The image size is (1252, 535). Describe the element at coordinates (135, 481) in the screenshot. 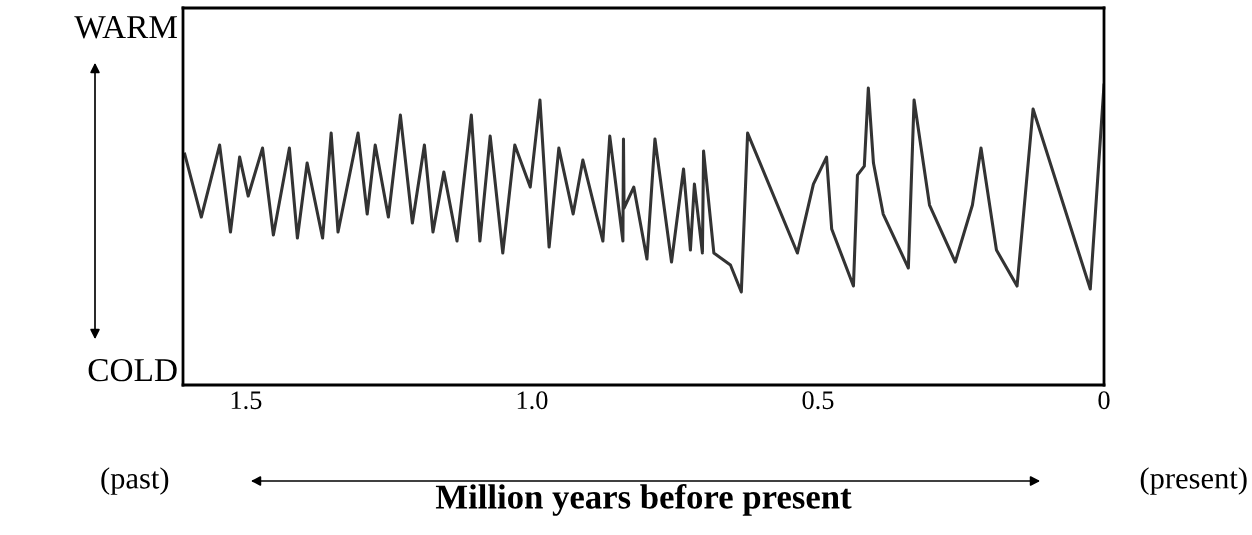

I see `text: (past)` at that location.